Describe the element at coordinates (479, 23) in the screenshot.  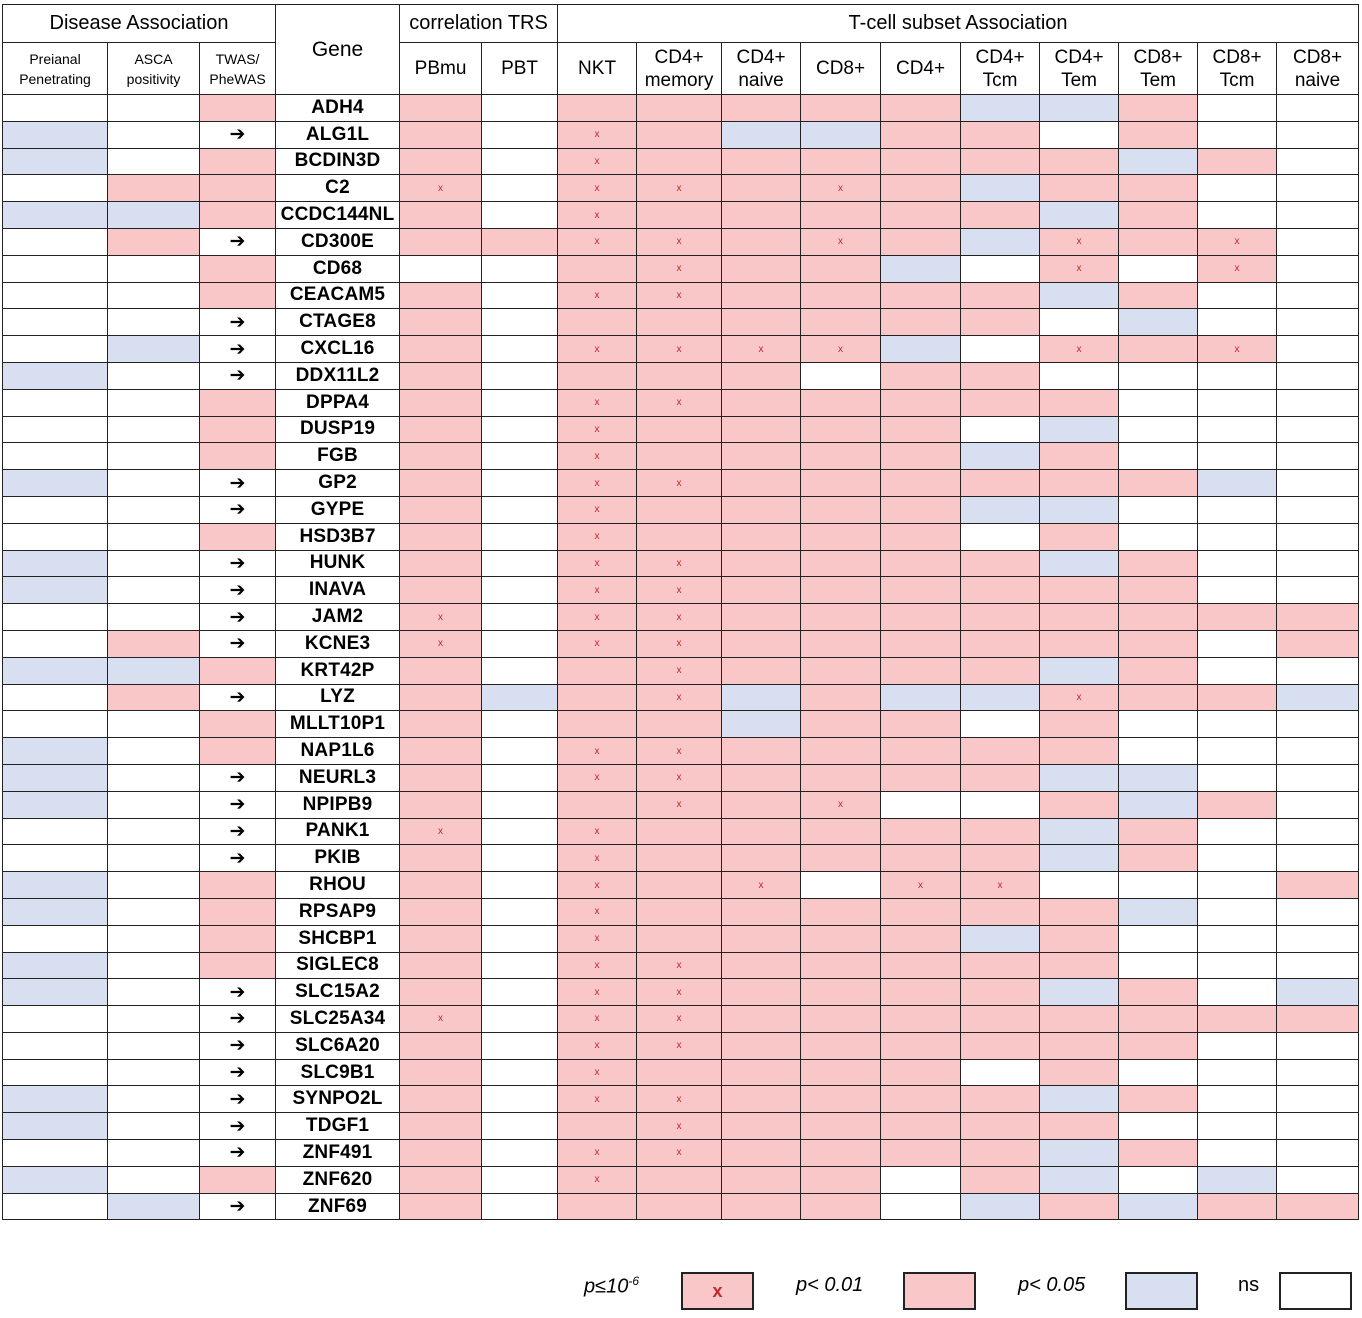
I see `correlation-trs-header: correlation TRS` at that location.